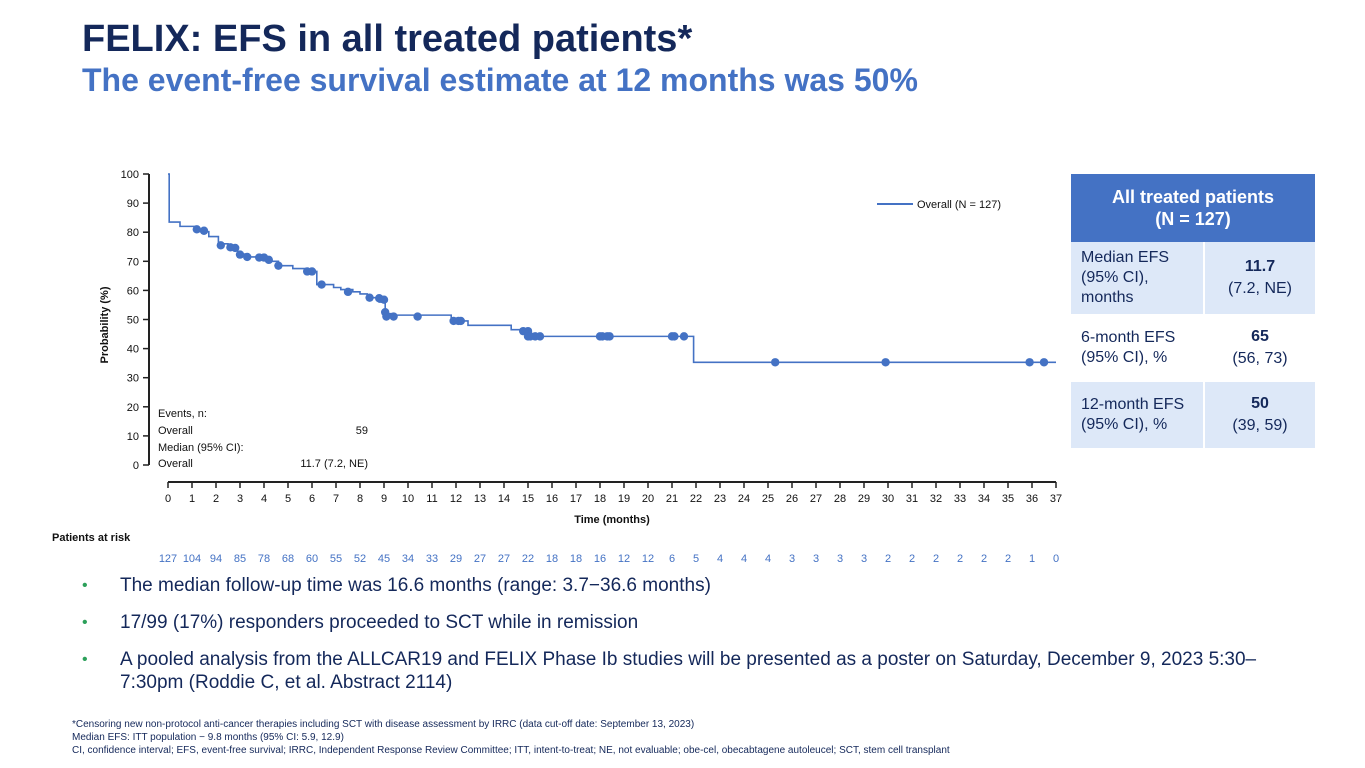 This screenshot has height=768, width=1365. What do you see at coordinates (648, 559) in the screenshot?
I see `risk-value: 12` at bounding box center [648, 559].